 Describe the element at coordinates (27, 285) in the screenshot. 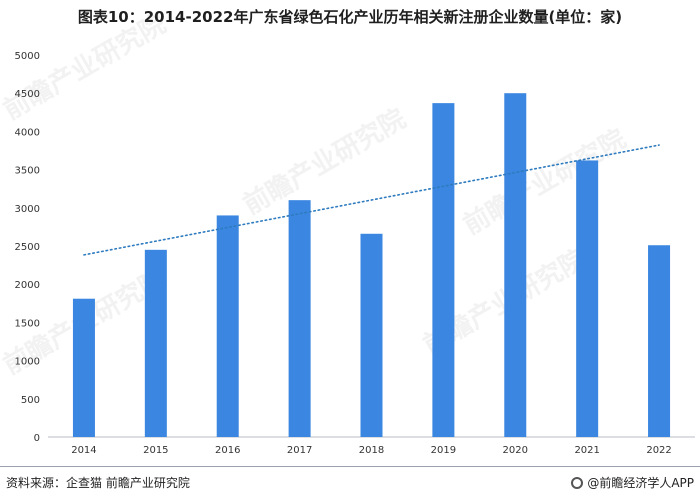

I see `y-tick-label: 2000` at that location.